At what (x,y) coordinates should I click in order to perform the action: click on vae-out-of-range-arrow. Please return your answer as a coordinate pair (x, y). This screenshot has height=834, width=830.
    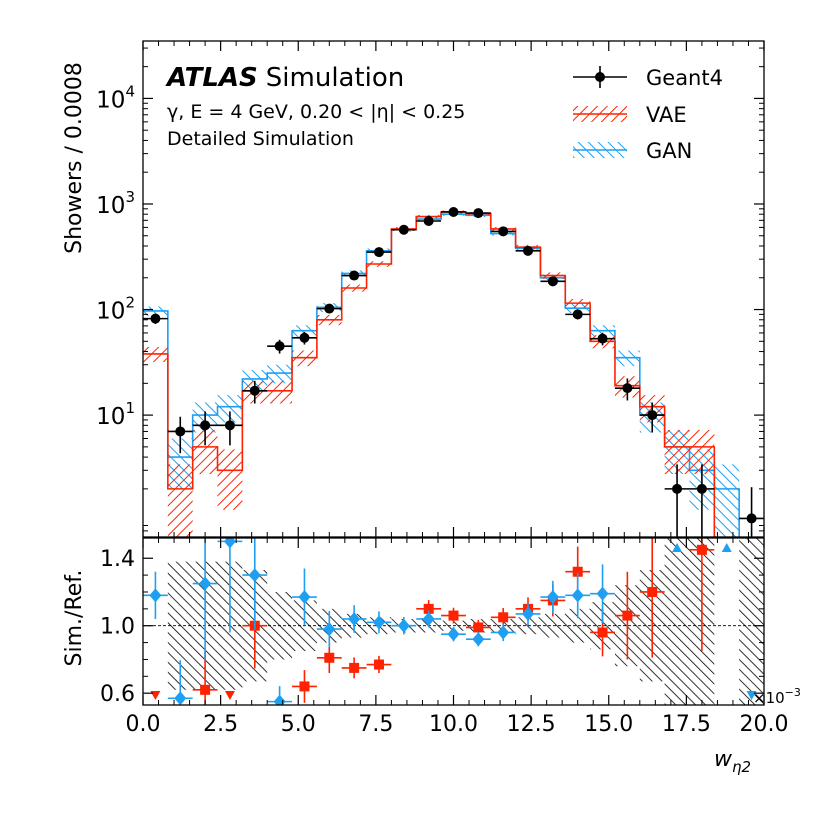
    Looking at the image, I should click on (229, 695).